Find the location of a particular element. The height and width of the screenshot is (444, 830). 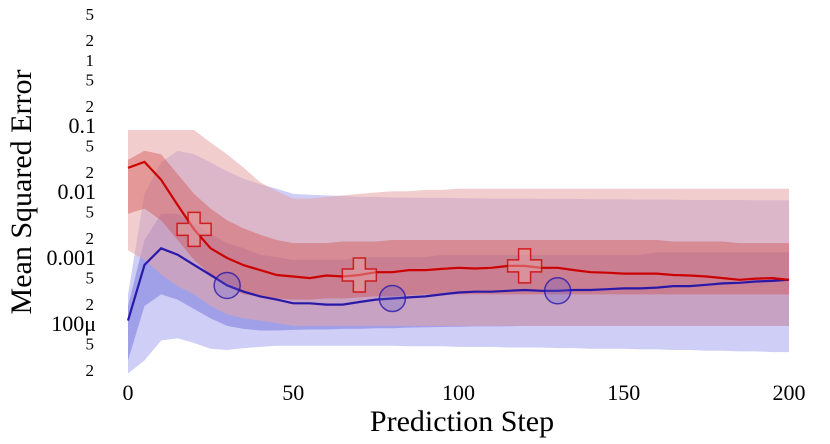

y-tick-label: 100μ is located at coordinates (73, 323).